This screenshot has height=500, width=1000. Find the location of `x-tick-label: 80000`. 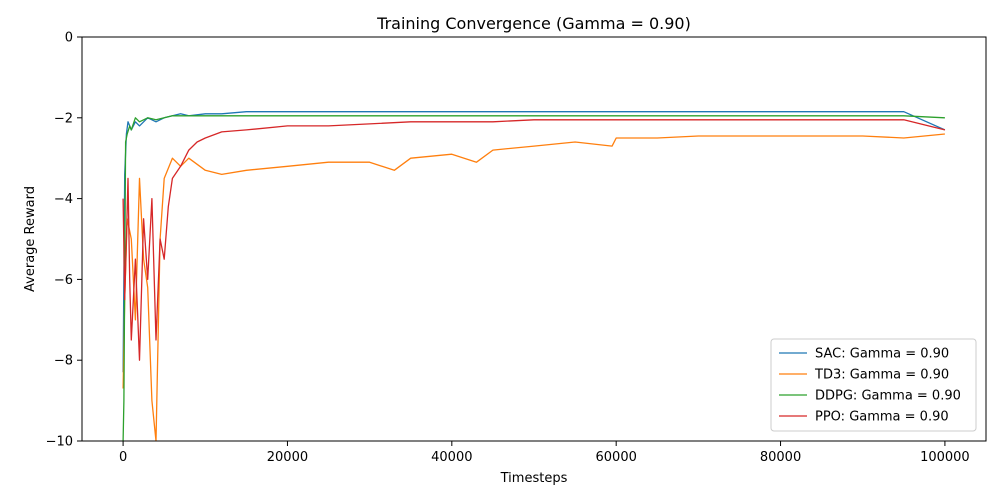

x-tick-label: 80000 is located at coordinates (780, 457).